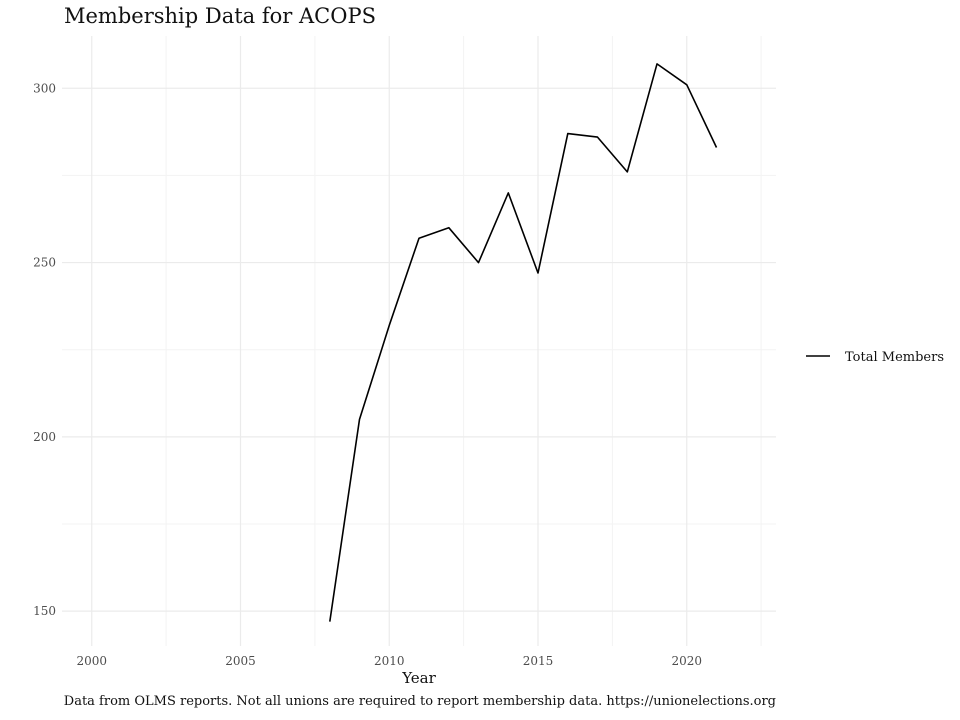 This screenshot has width=960, height=720. I want to click on x-tick-label: 2010, so click(389, 661).